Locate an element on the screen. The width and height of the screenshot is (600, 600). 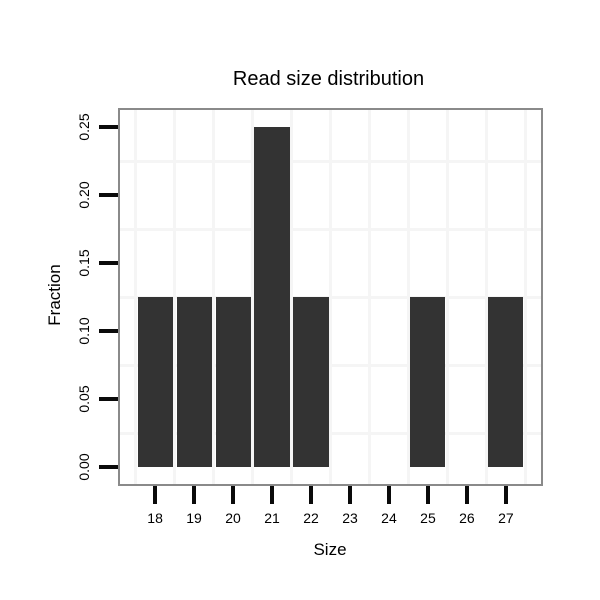
y-tick-label: 0.15 is located at coordinates (84, 263).